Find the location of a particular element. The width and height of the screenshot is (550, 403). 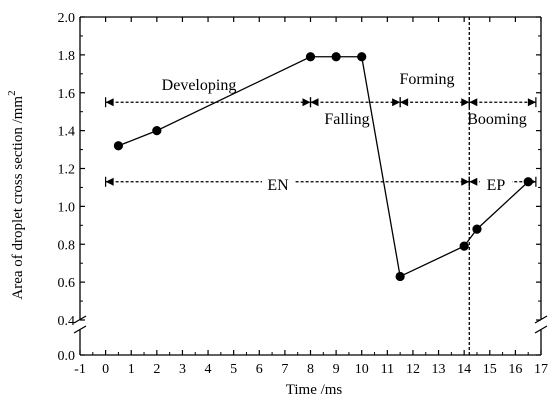

x-tick-label: 4 is located at coordinates (208, 369).